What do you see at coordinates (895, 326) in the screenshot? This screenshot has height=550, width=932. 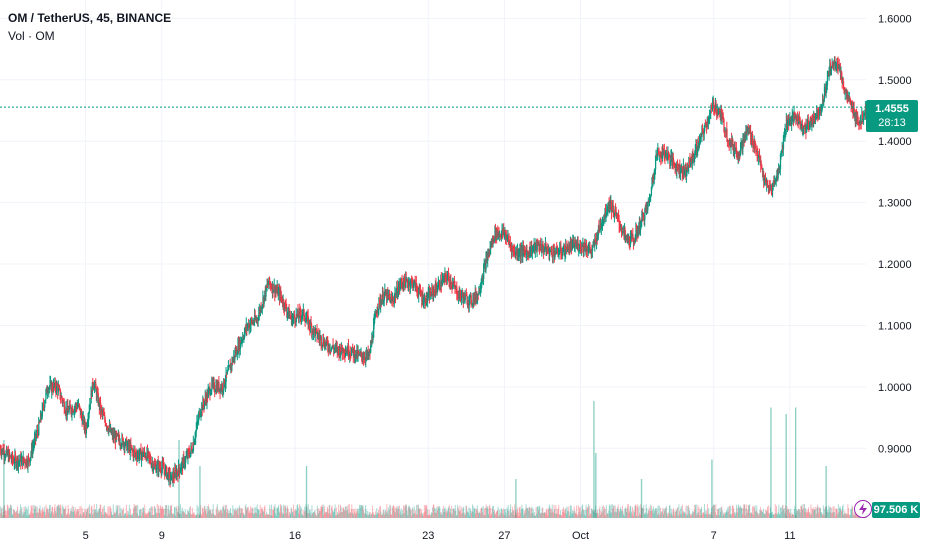 I see `y-tick-label: 1.1000` at bounding box center [895, 326].